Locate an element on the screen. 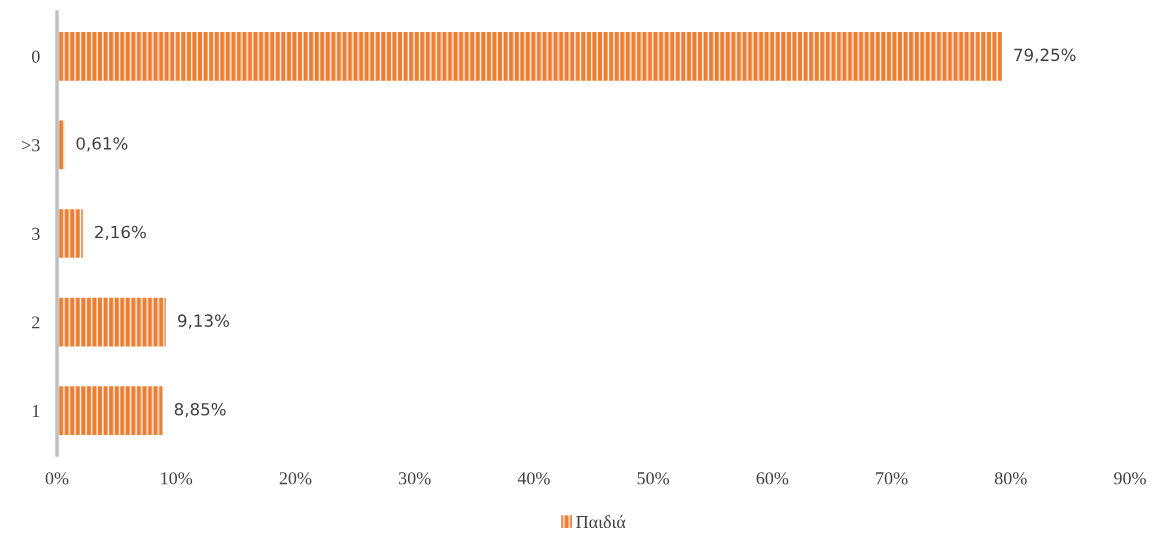  legend-label: Παιδιά is located at coordinates (601, 522).